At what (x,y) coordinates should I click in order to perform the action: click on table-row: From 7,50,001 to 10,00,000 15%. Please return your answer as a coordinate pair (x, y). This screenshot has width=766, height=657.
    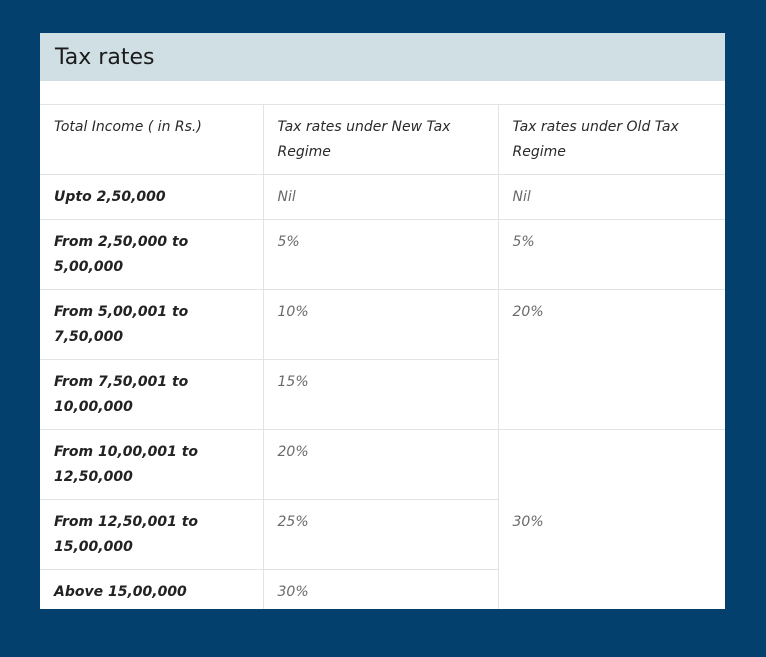
    Looking at the image, I should click on (382, 394).